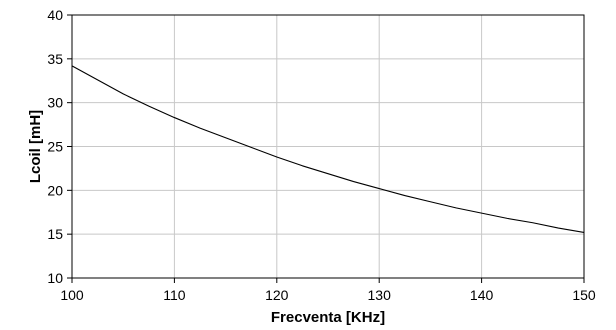 The width and height of the screenshot is (616, 330). What do you see at coordinates (72, 295) in the screenshot?
I see `x-tick-label-0: 100` at bounding box center [72, 295].